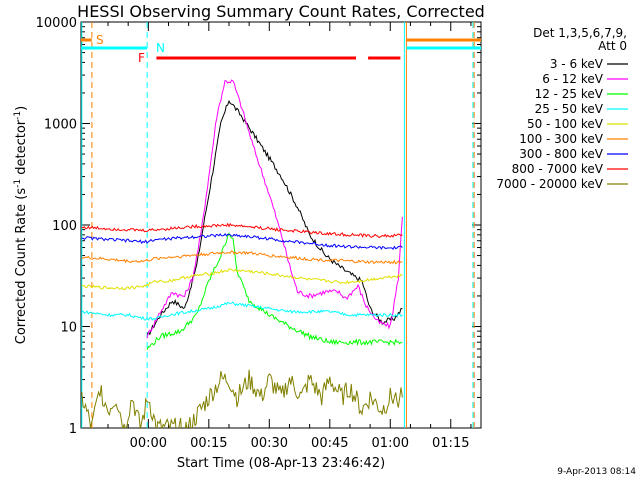 The image size is (640, 480). I want to click on x-tick-label: 00:00, so click(148, 443).